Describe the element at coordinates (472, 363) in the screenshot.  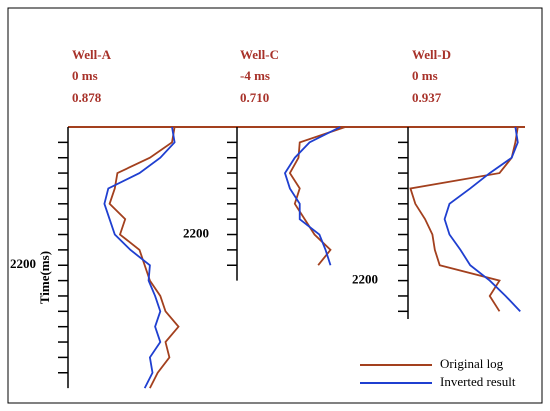
I see `legend-label: Original log` at that location.